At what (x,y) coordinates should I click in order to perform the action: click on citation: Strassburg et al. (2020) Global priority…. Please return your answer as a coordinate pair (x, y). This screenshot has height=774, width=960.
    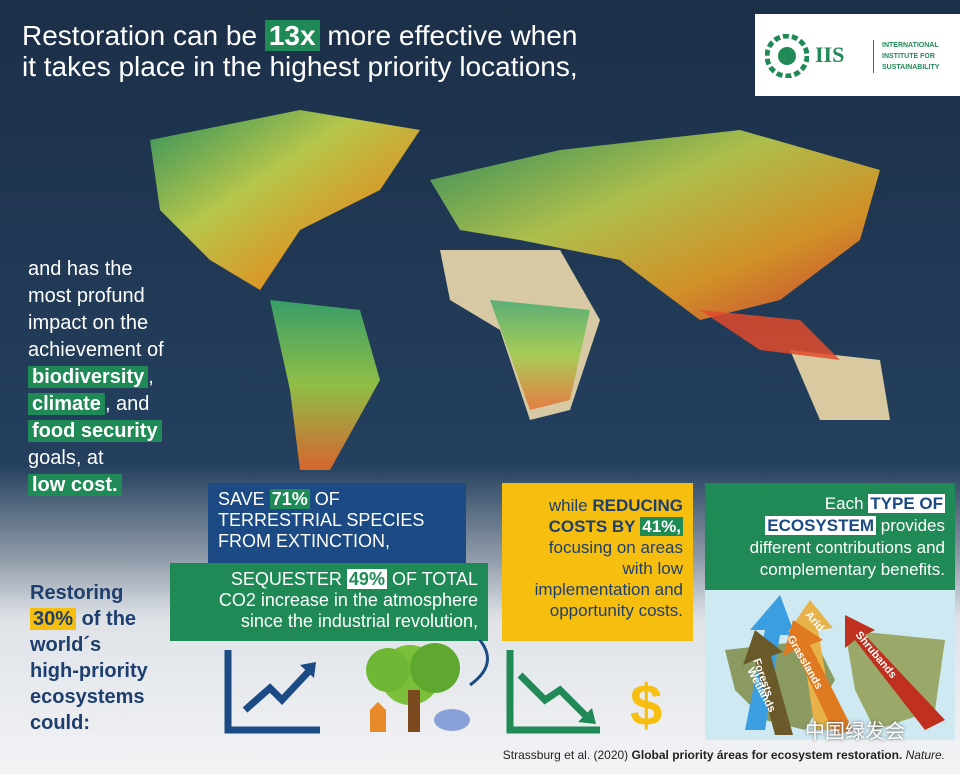
    Looking at the image, I should click on (724, 755).